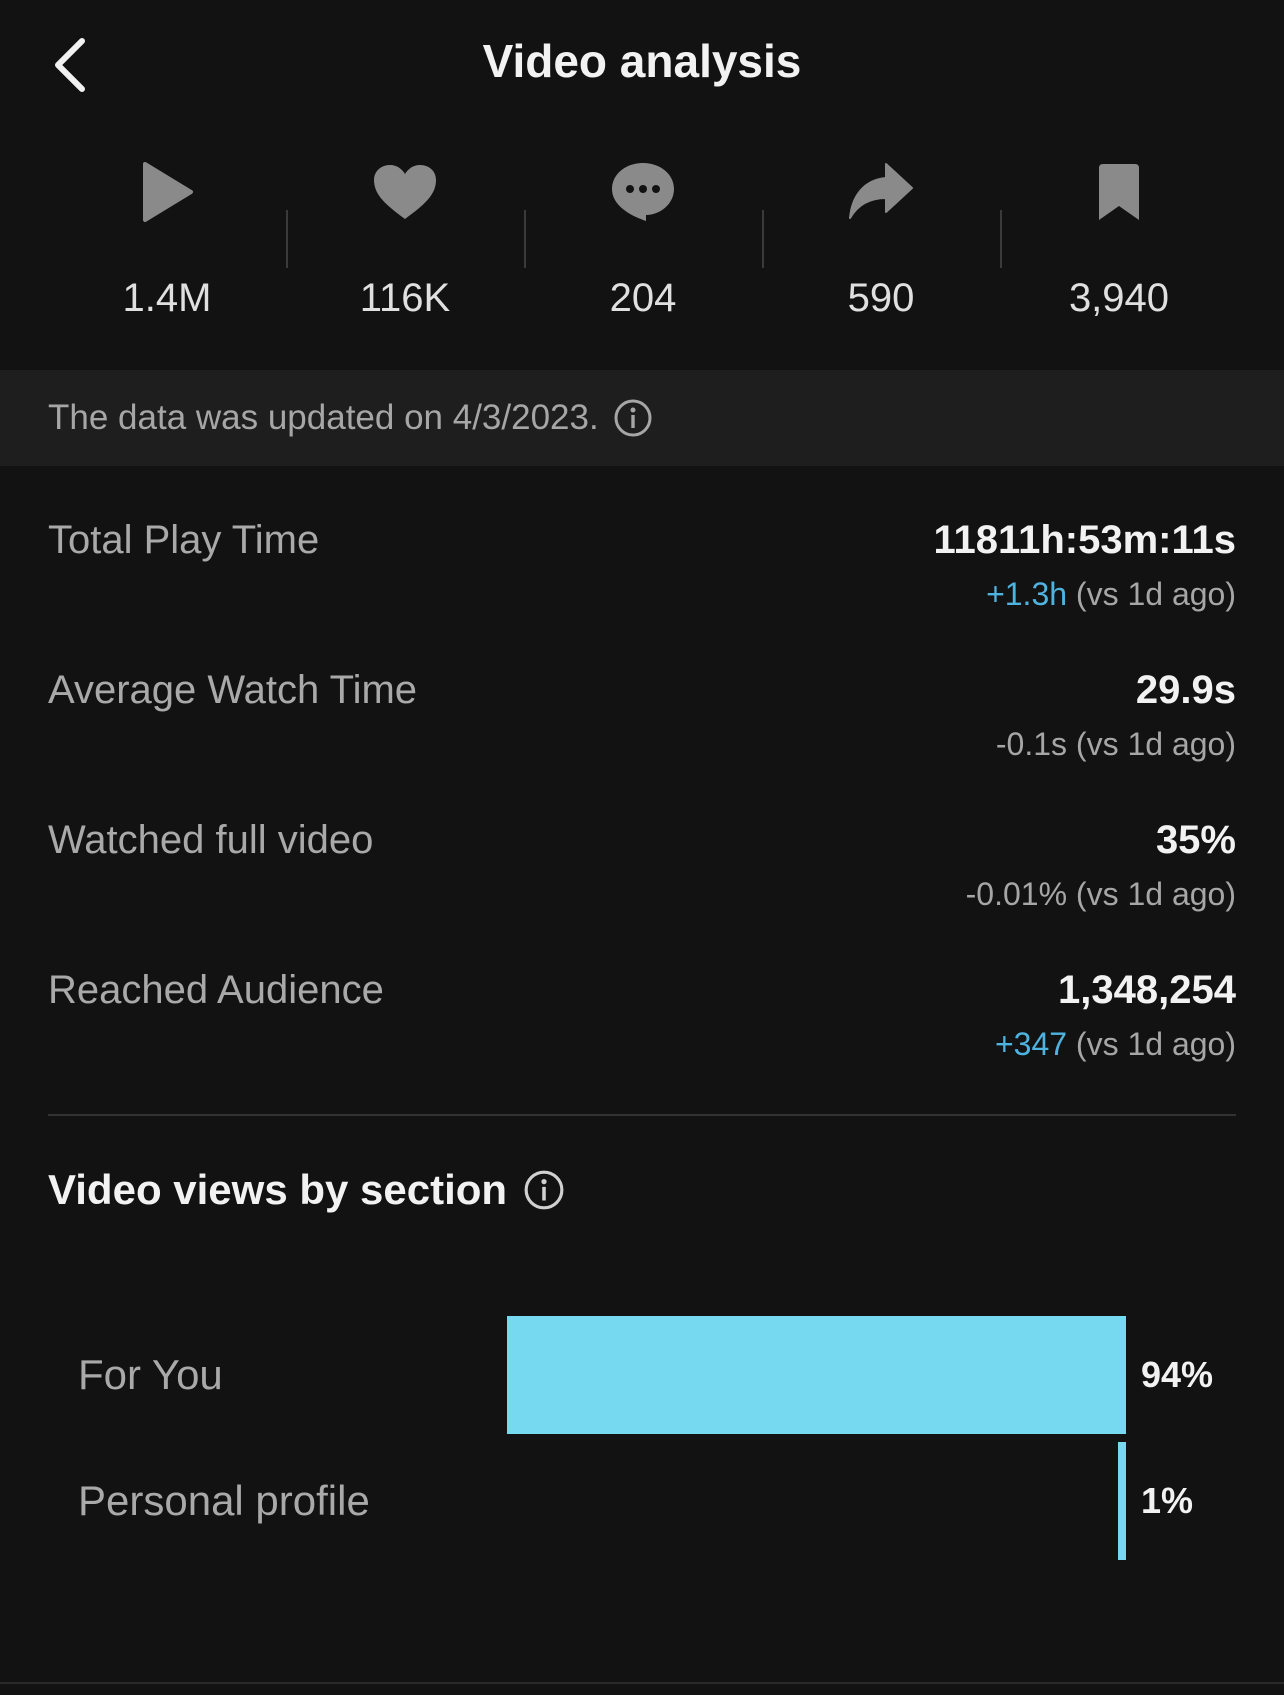  I want to click on stat-saves: 3,940, so click(1119, 240).